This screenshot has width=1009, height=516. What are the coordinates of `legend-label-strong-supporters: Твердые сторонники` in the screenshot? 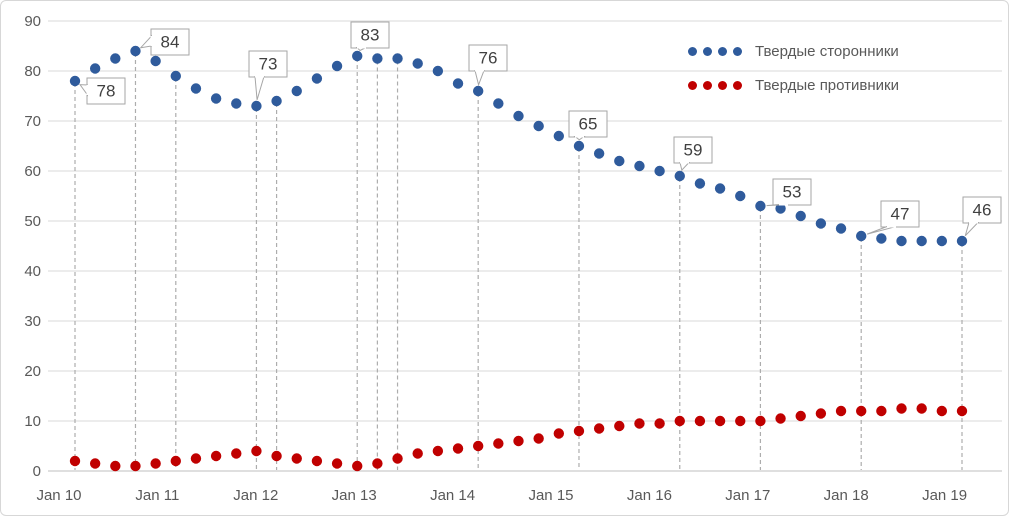 It's located at (827, 51).